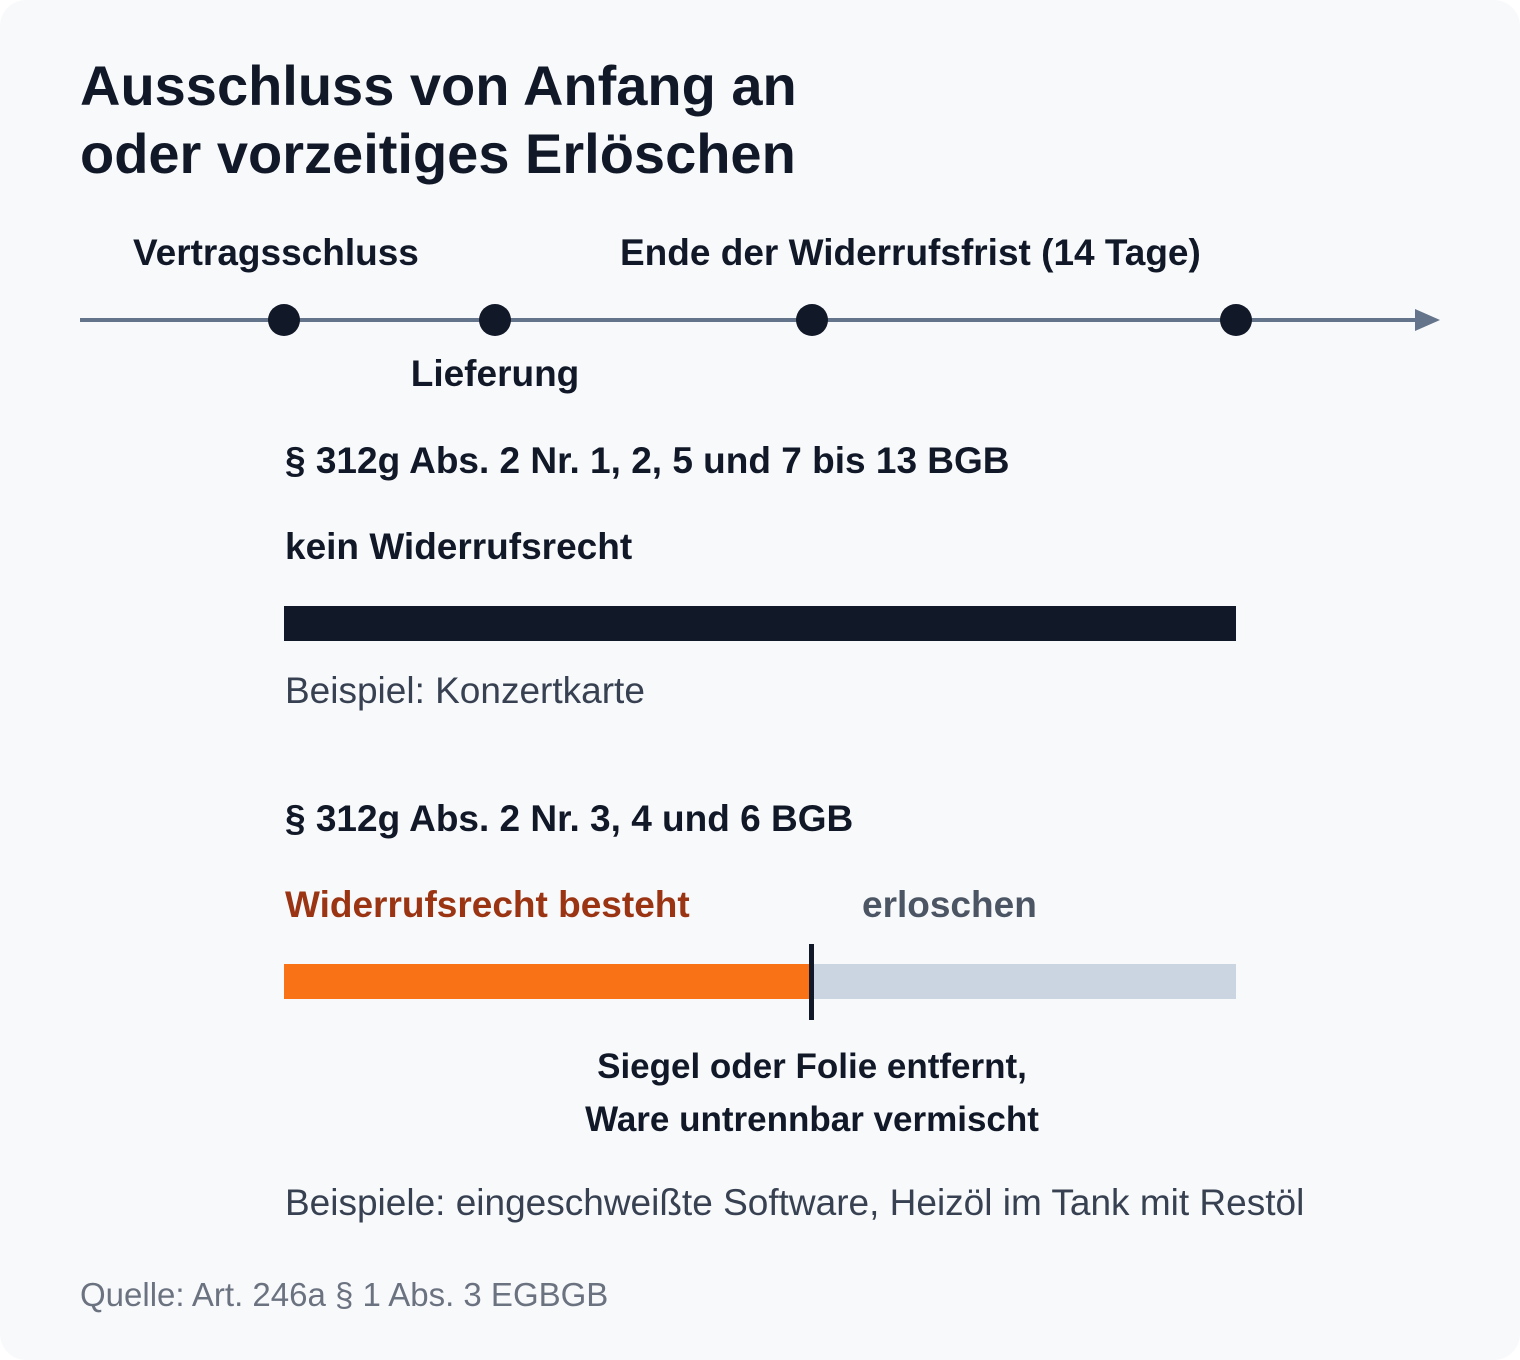 This screenshot has height=1360, width=1520. Describe the element at coordinates (760, 320) in the screenshot. I see `timeline-axis` at that location.